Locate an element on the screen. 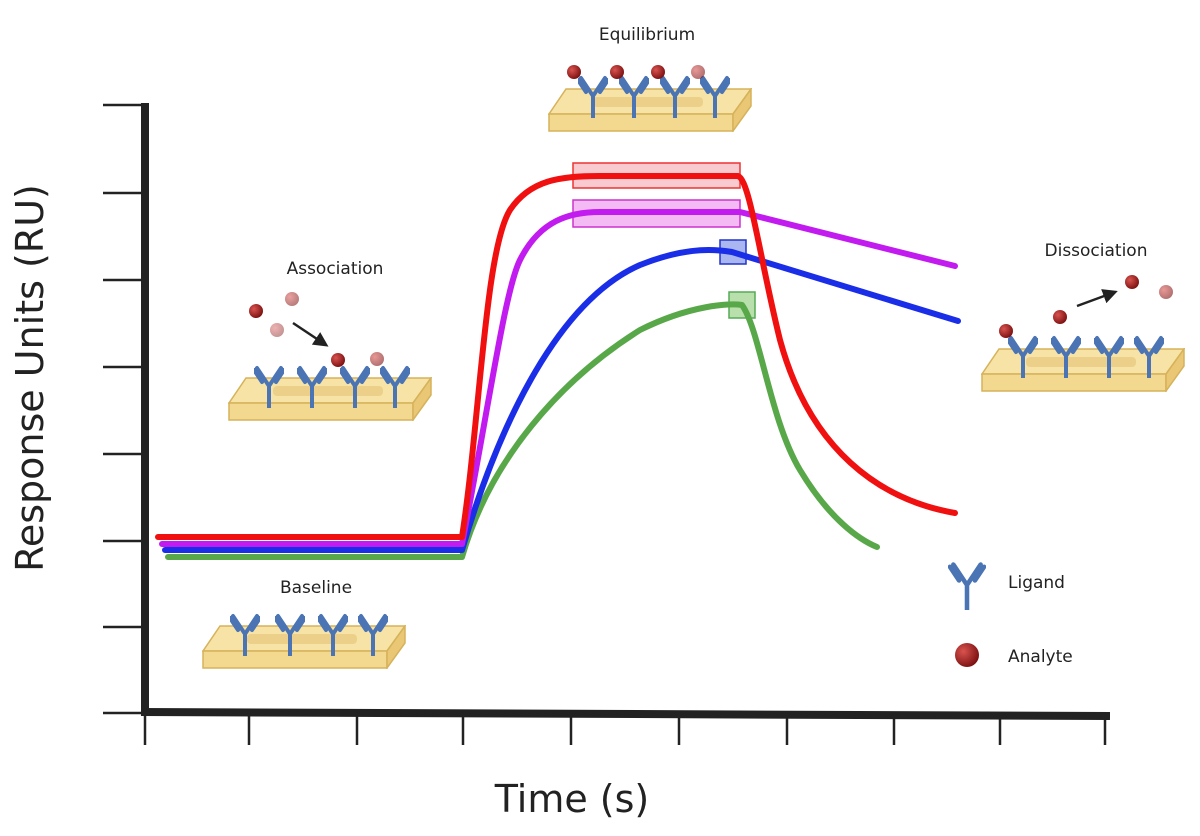 The height and width of the screenshot is (836, 1200). phase-label: Equilibrium is located at coordinates (647, 35).